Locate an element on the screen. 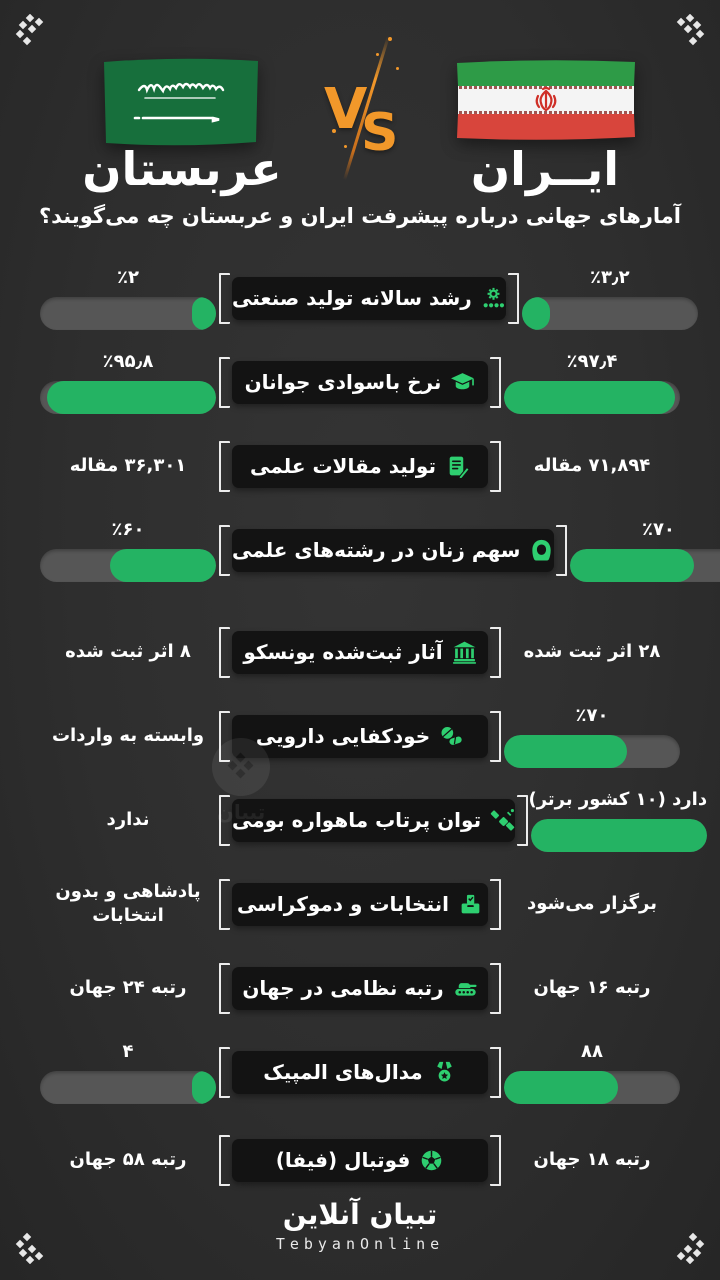  stat-pill-wrap: تولید مقالات علمی is located at coordinates (360, 466).